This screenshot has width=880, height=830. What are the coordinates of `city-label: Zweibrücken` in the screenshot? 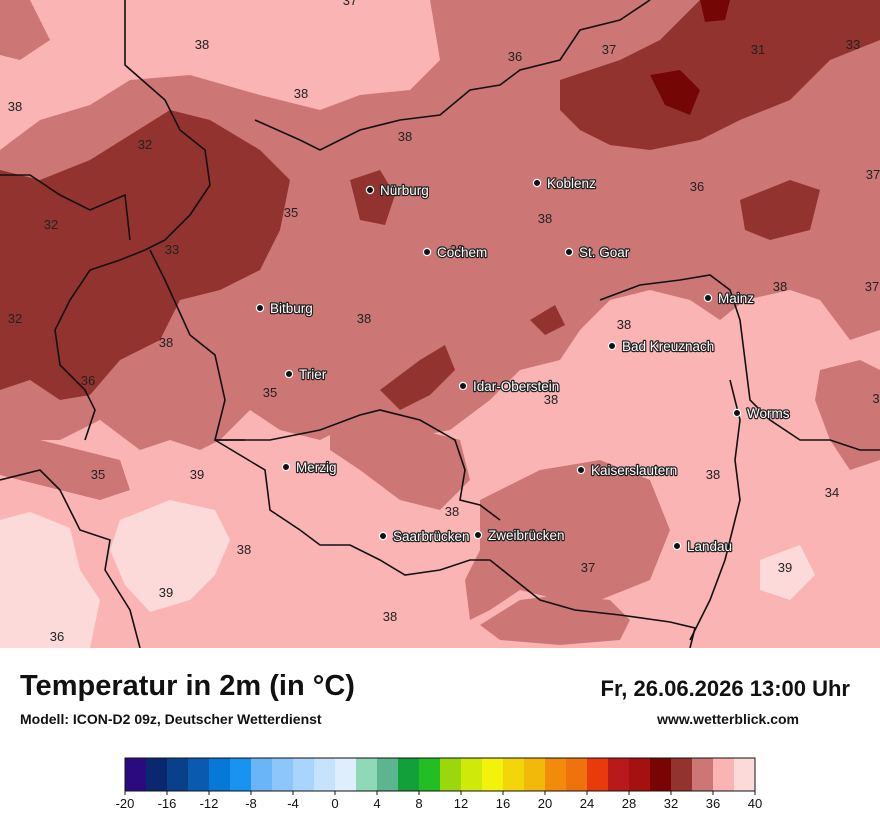 It's located at (526, 535).